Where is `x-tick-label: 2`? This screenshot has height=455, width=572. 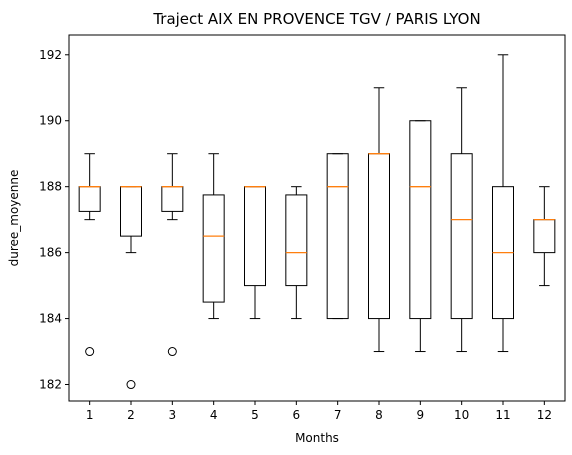
x-tick-label: 2 is located at coordinates (131, 415).